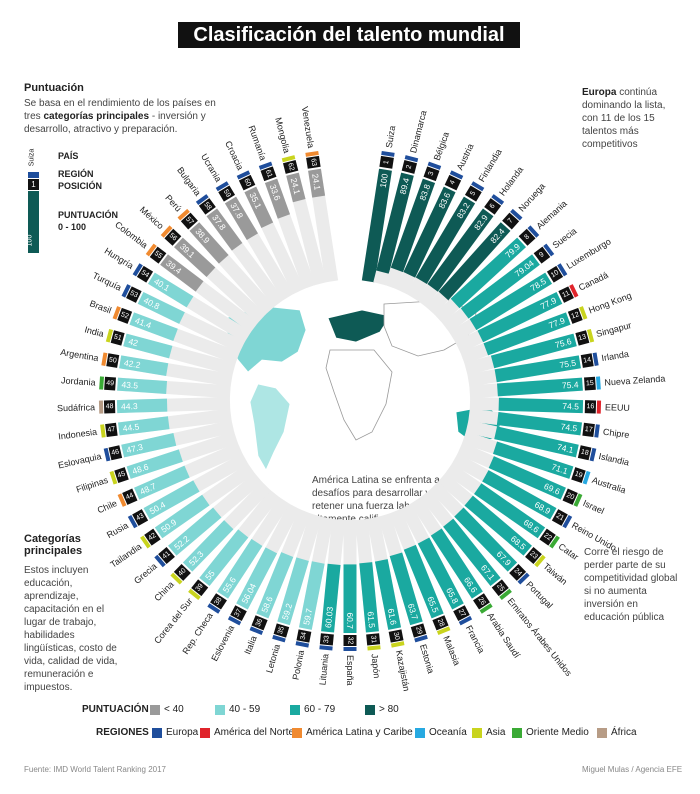 Image resolution: width=700 pixels, height=794 pixels. What do you see at coordinates (54, 88) in the screenshot?
I see `intro-heading: Puntuación` at bounding box center [54, 88].